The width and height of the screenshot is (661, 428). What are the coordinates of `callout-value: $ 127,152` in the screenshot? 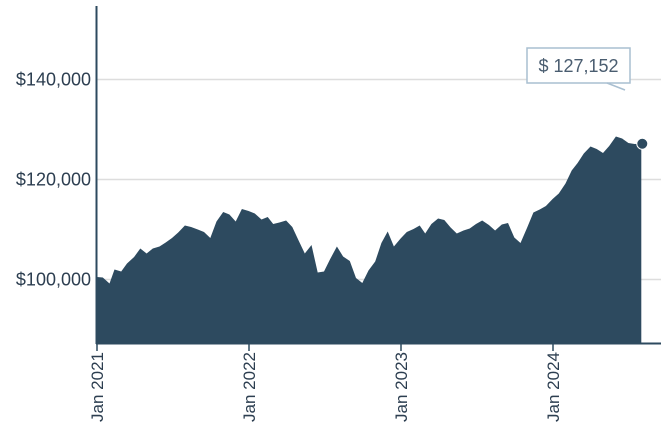 It's located at (578, 66).